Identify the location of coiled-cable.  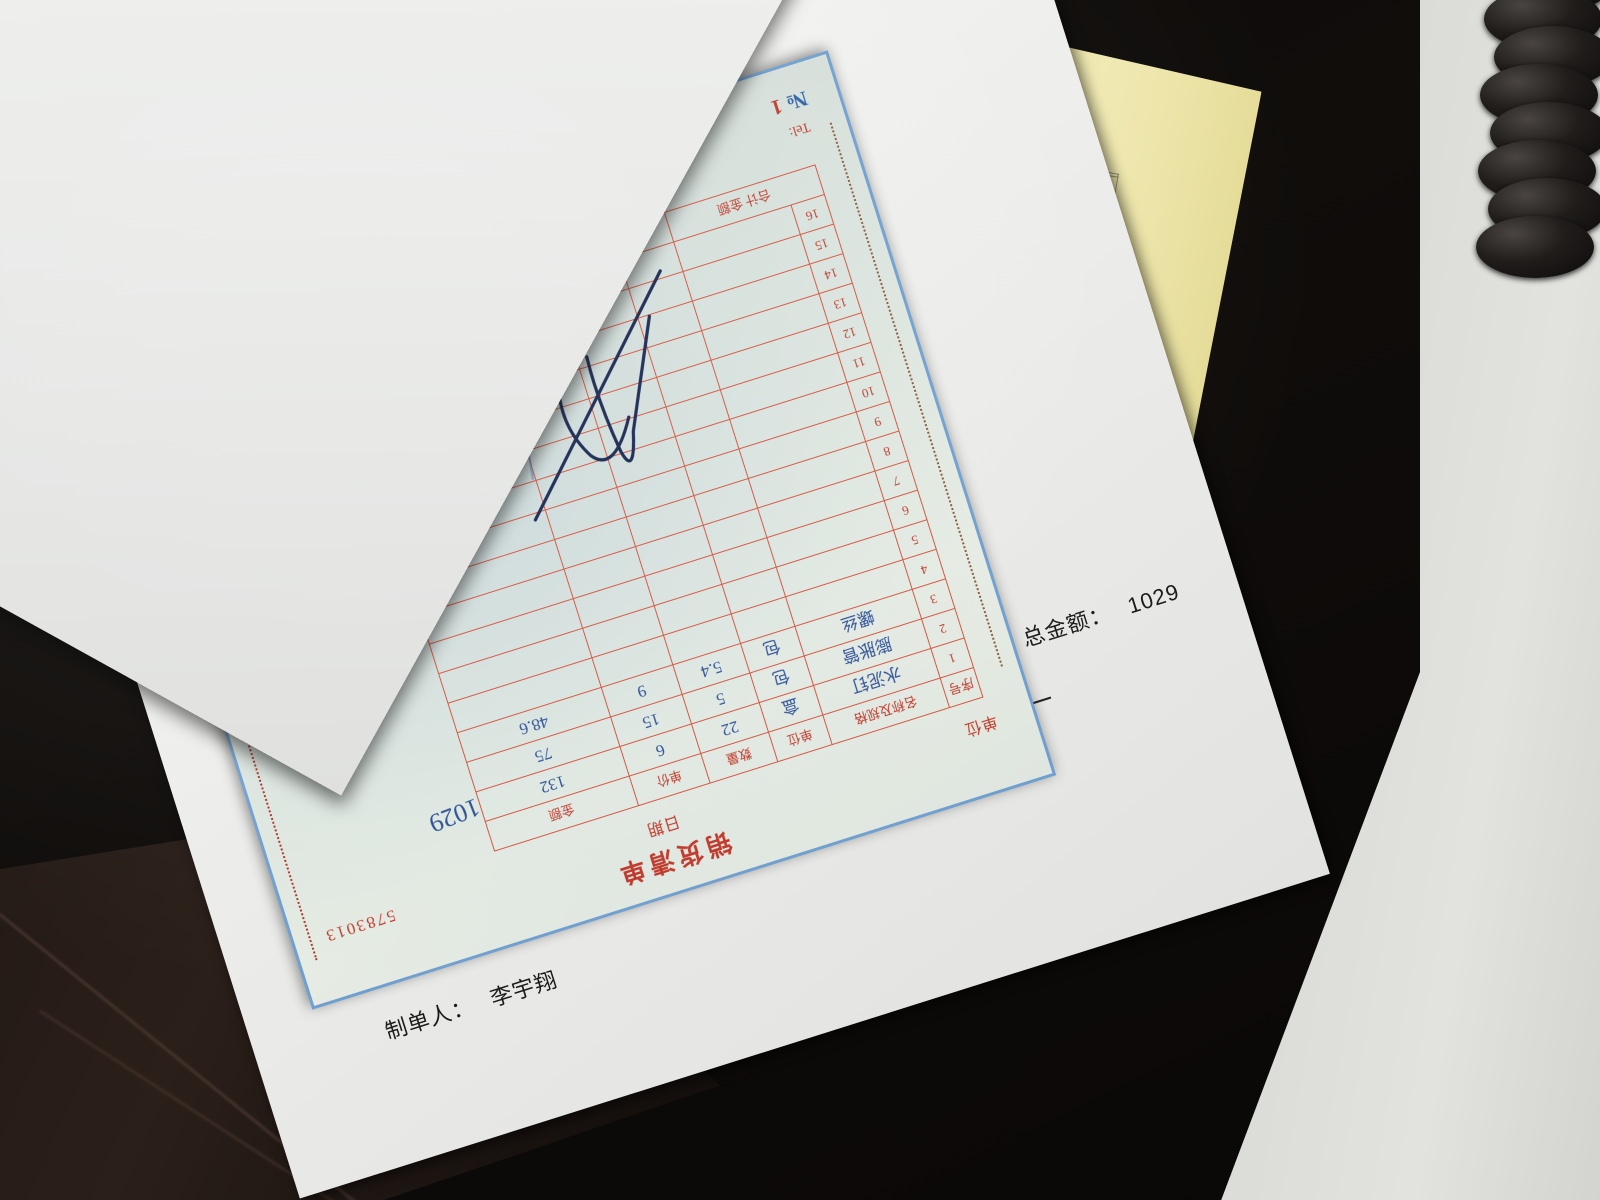
(1509, 139).